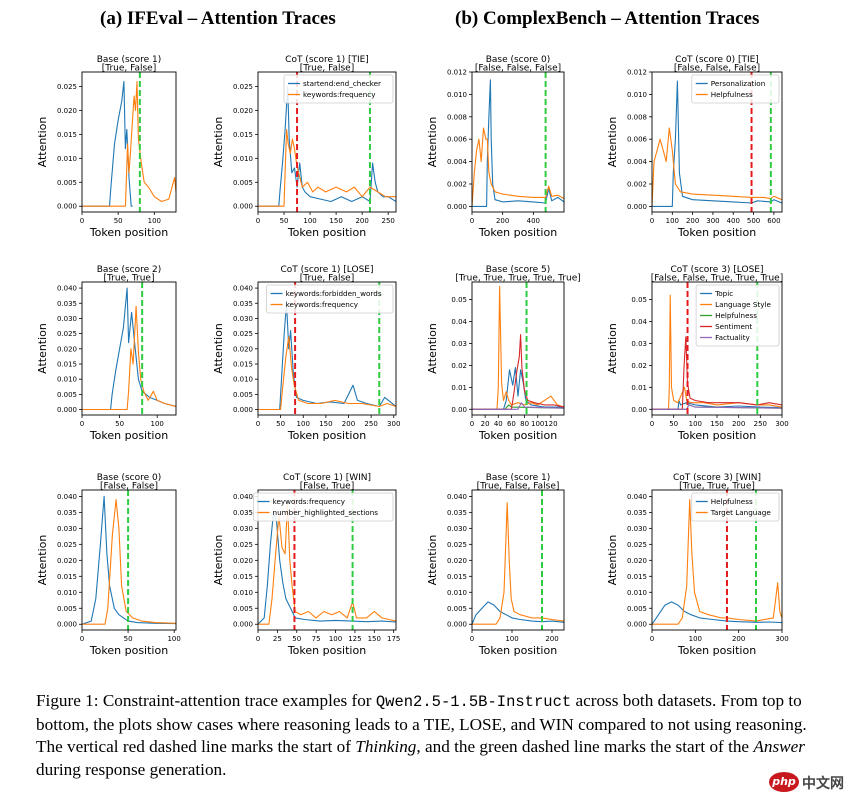 The width and height of the screenshot is (857, 799). I want to click on legend-label: keywords:frequency, so click(339, 94).